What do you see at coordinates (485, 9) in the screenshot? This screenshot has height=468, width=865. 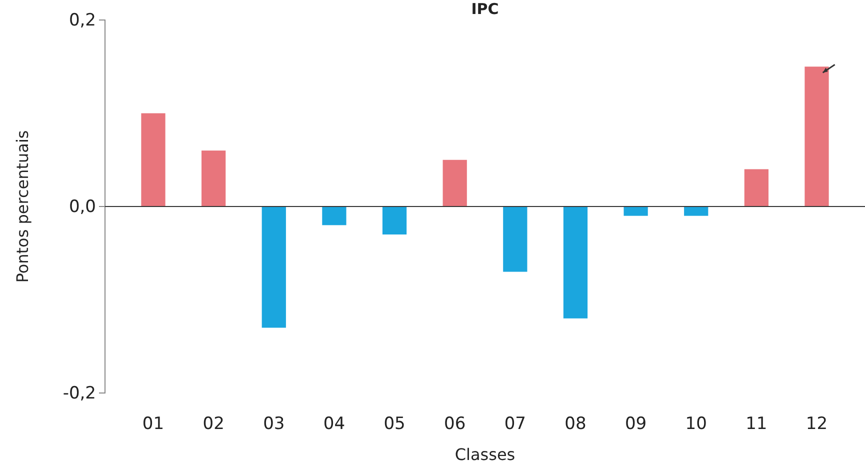 I see `chart-title: IPC` at bounding box center [485, 9].